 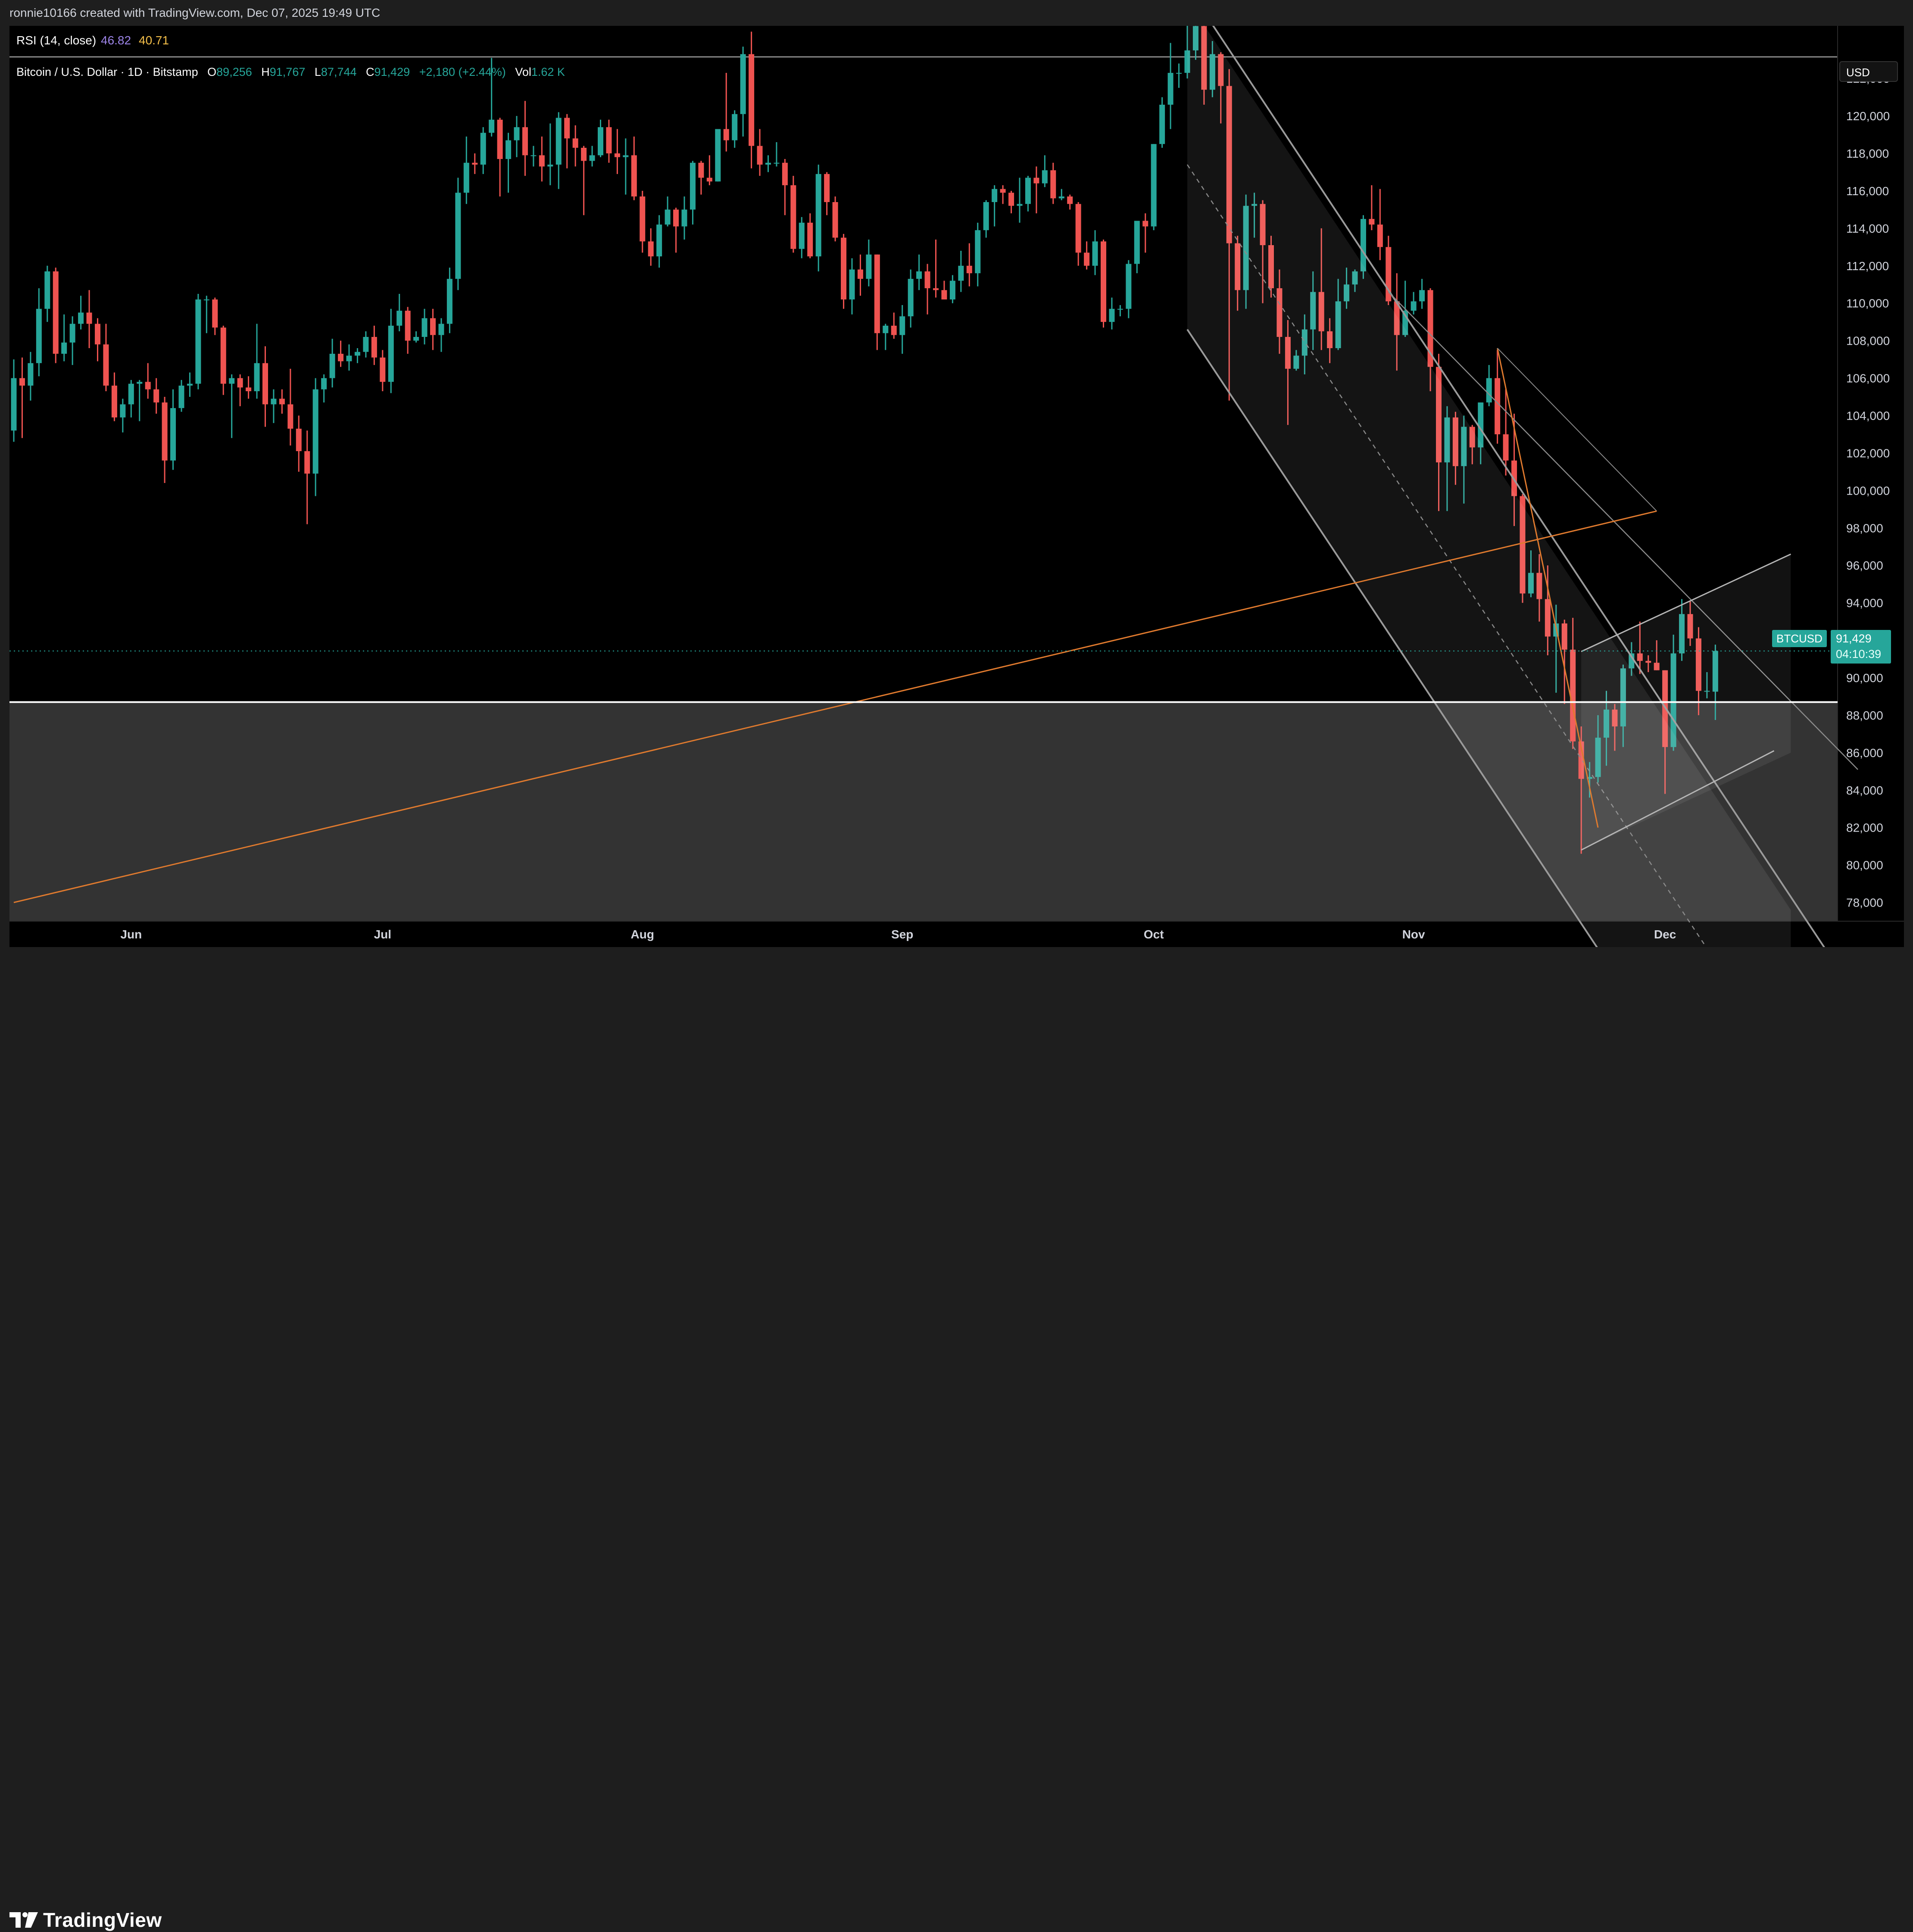 What do you see at coordinates (1577, 429) in the screenshot?
I see `fan-line` at bounding box center [1577, 429].